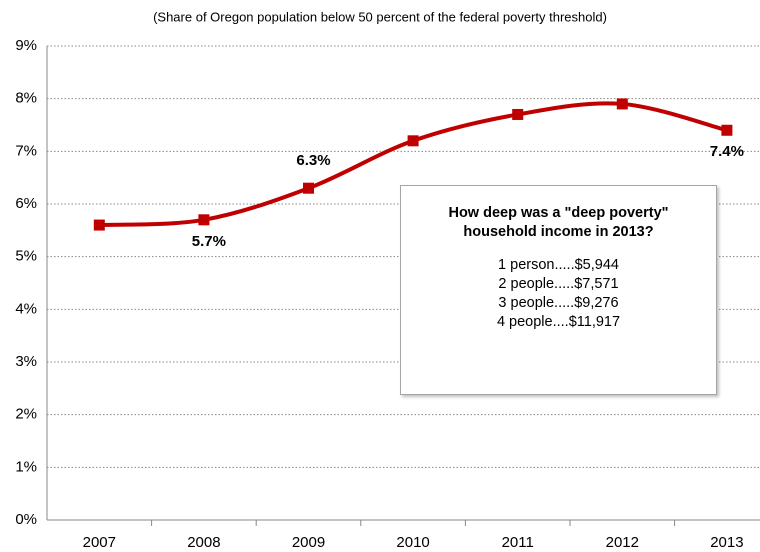 The height and width of the screenshot is (552, 760). What do you see at coordinates (99, 542) in the screenshot?
I see `x-tick-label: 2007` at bounding box center [99, 542].